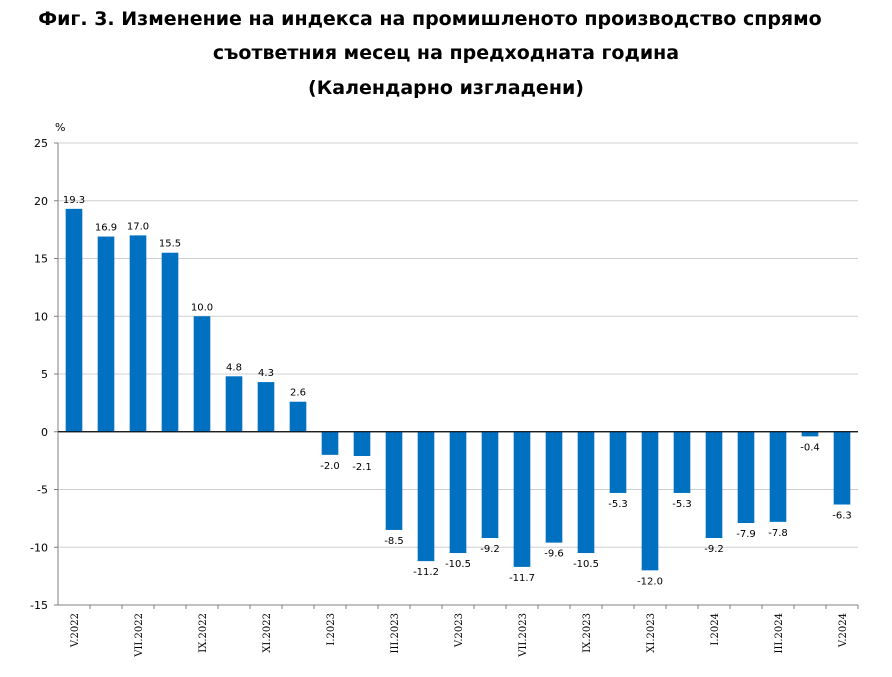 This screenshot has width=892, height=677. Describe the element at coordinates (394, 541) in the screenshot. I see `data-label: -8.5` at that location.